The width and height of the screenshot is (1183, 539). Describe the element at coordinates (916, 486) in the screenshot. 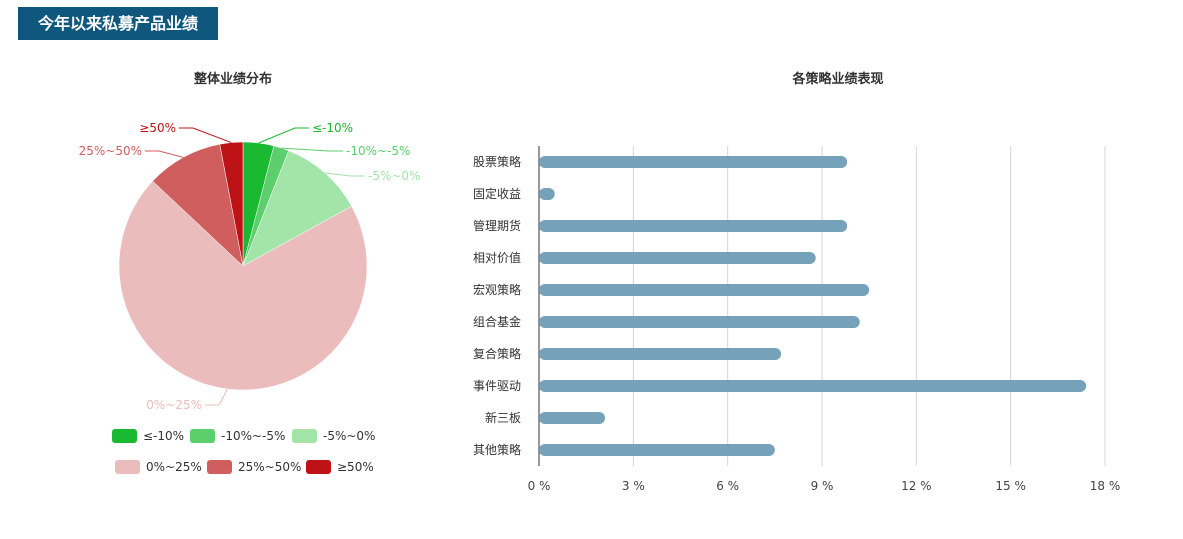

I see `x-tick-label: 12 %` at that location.